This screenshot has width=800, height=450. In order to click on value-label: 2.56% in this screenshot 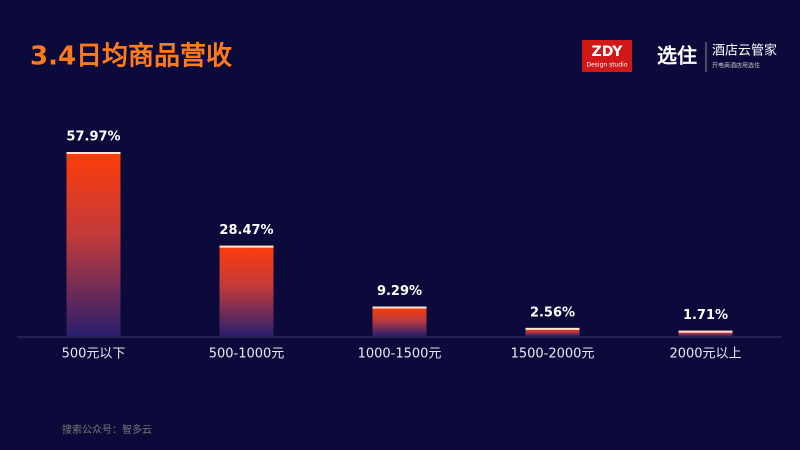, I will do `click(552, 312)`.